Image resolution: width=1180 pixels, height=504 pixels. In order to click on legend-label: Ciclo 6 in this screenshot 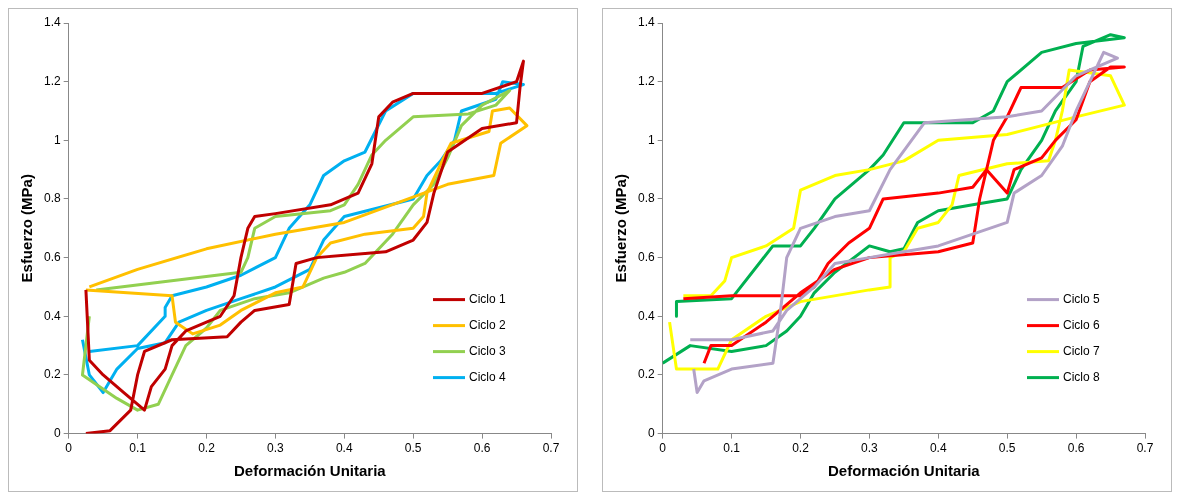, I will do `click(1082, 324)`.